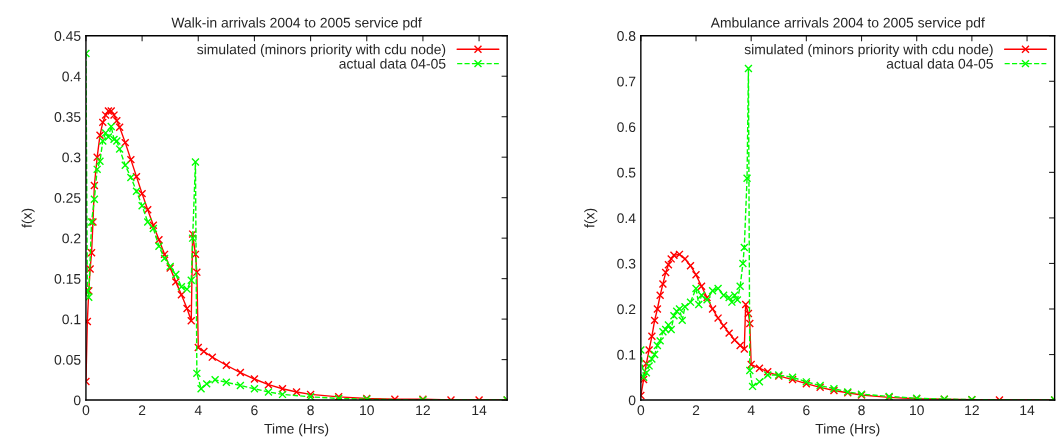 This screenshot has height=447, width=1061. What do you see at coordinates (847, 24) in the screenshot?
I see `chart-title: Ambulance arrivals 2004 to 2005 service pdf` at bounding box center [847, 24].